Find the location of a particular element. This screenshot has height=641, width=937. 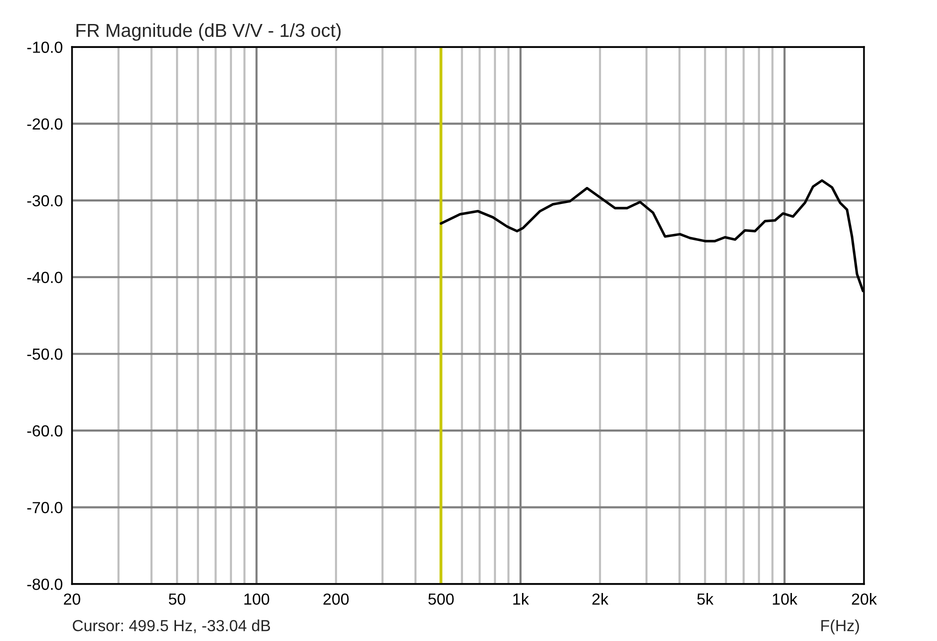

x-tick-label: 1k is located at coordinates (521, 599).